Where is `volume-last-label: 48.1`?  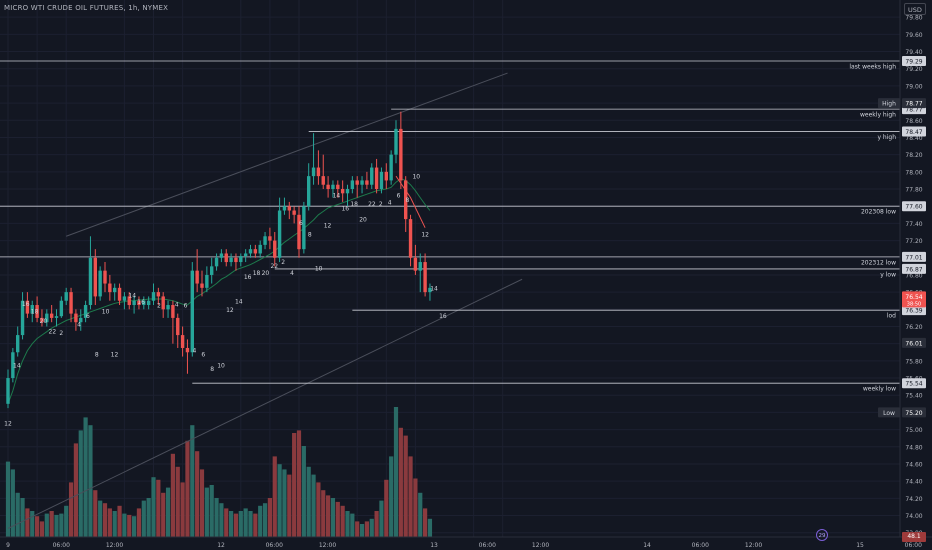 volume-last-label: 48.1 is located at coordinates (914, 537).